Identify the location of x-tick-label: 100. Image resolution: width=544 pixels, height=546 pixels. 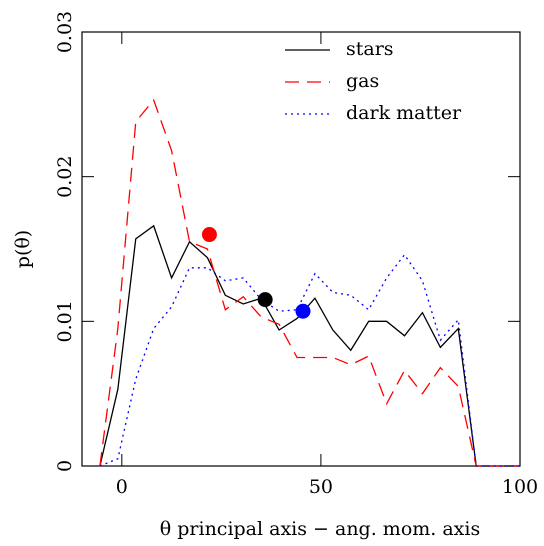
(520, 487).